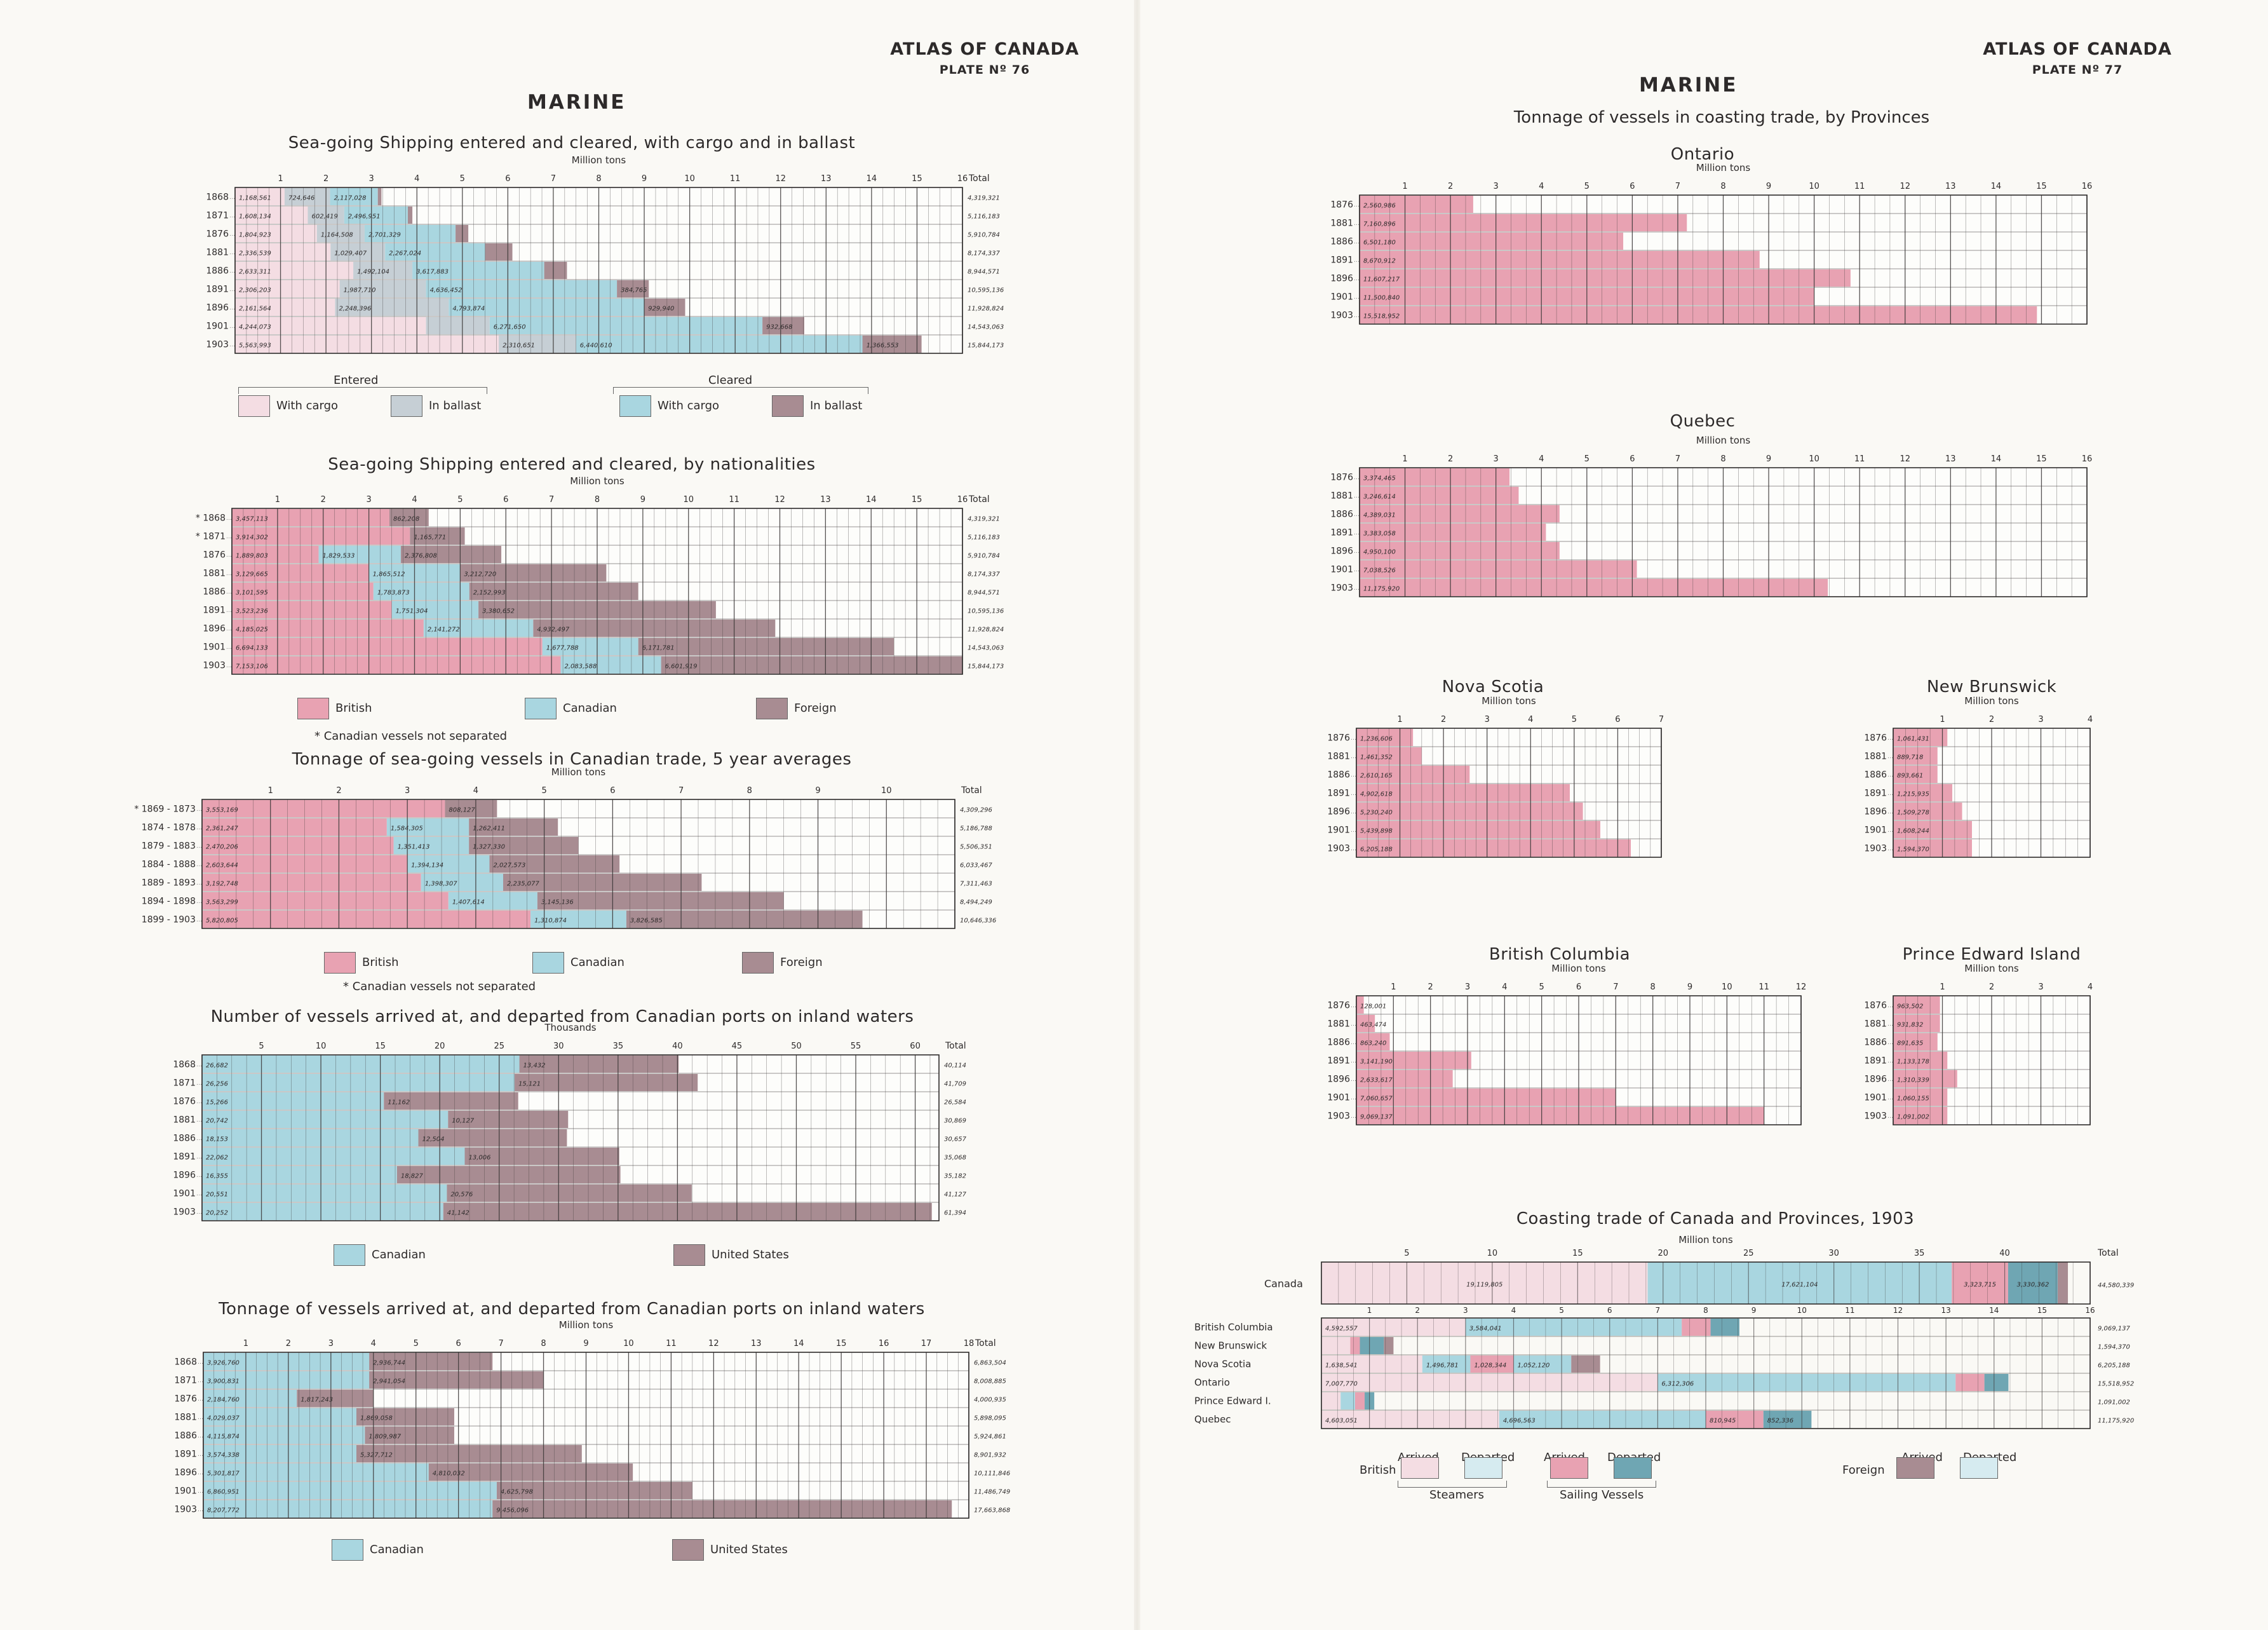  I want to click on total-header: Total, so click(985, 1343).